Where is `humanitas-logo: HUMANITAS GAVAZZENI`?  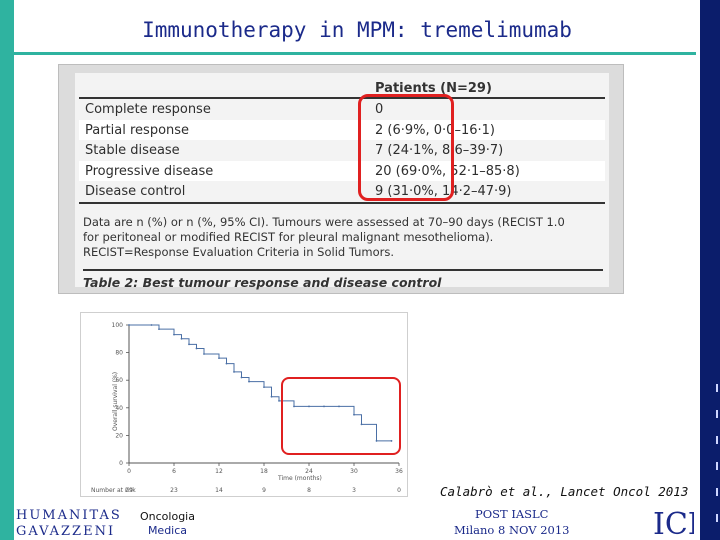
humanitas-logo: HUMANITAS GAVAZZENI is located at coordinates (69, 524).